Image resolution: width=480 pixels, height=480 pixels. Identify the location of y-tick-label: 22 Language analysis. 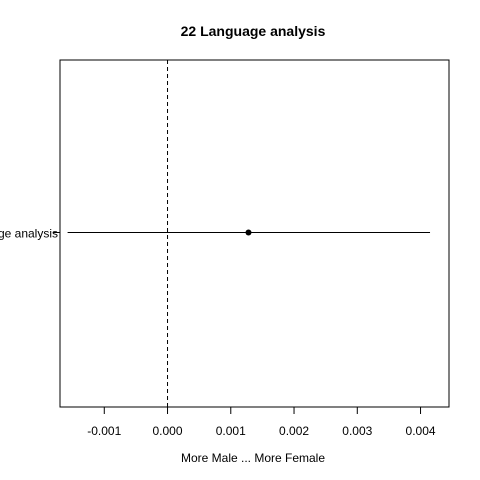
(29, 234).